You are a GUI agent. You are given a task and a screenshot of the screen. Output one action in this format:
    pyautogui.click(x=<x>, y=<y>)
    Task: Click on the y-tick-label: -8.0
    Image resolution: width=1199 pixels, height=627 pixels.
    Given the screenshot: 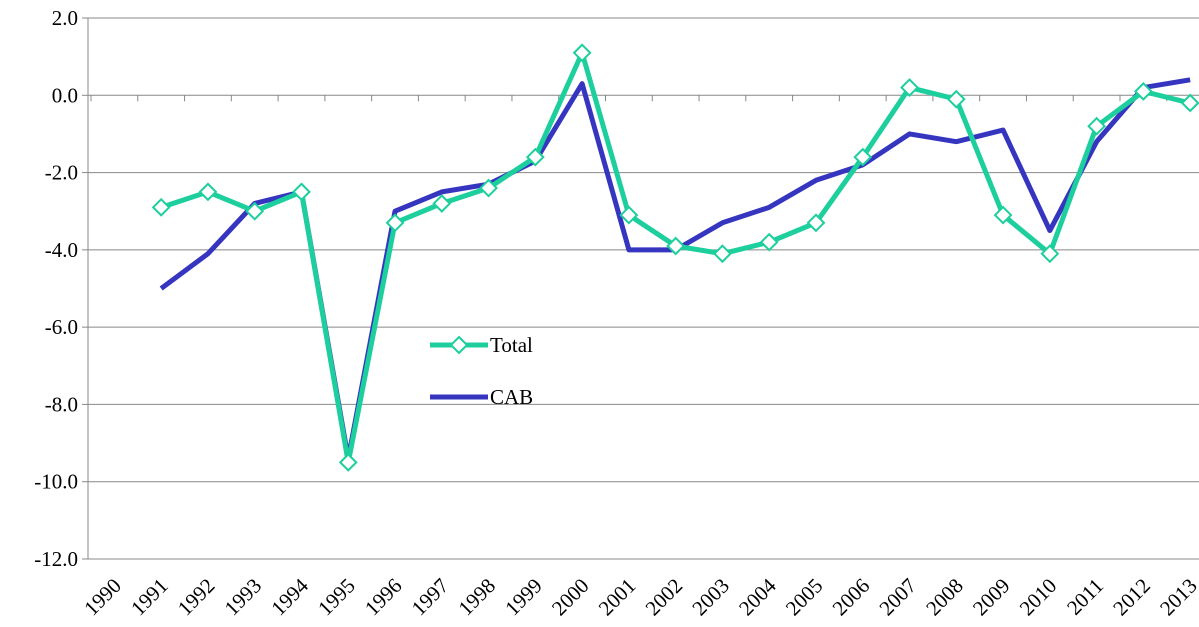 What is the action you would take?
    pyautogui.click(x=61, y=404)
    